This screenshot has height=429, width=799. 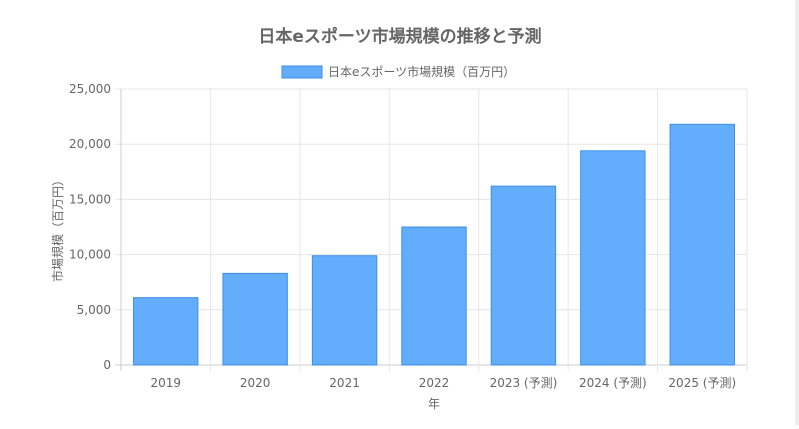 I want to click on chart-title: 日本eスポーツ市場規模の推移と予測, so click(x=399, y=36).